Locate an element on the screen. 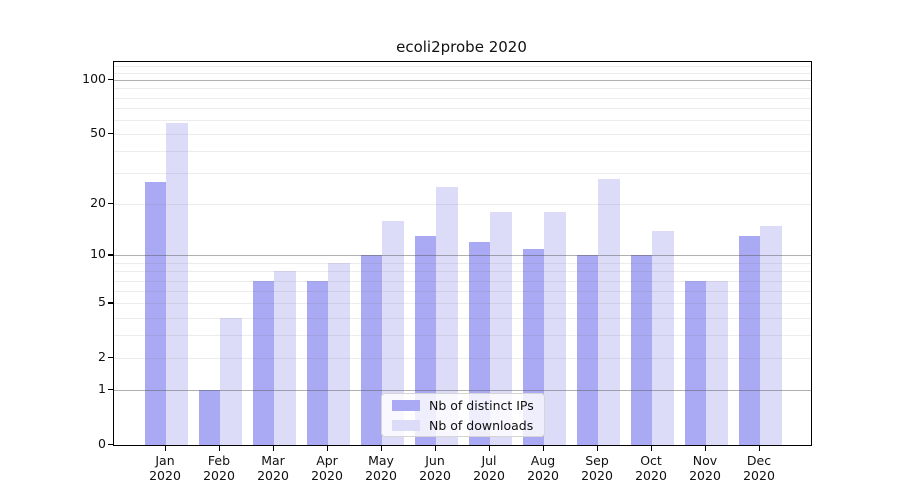  legend-label-downloads: Nb of downloads is located at coordinates (481, 425).